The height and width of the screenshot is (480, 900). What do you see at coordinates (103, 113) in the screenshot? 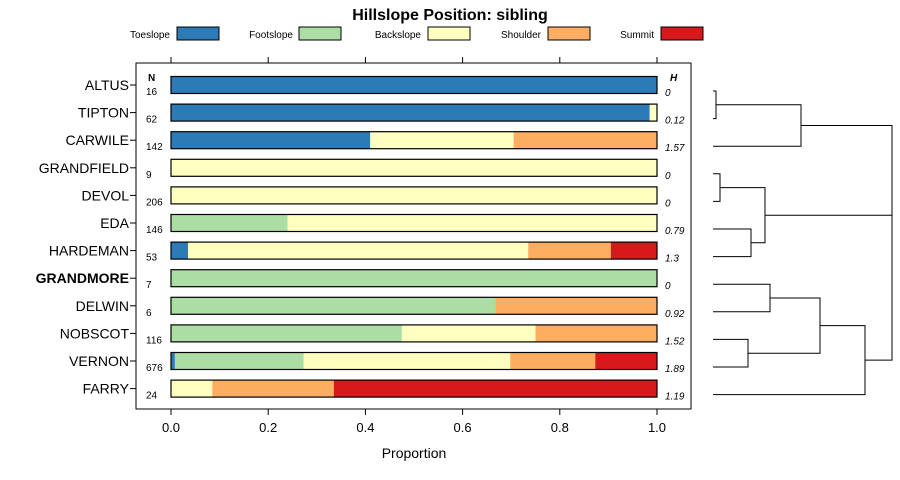
I see `category-label: TIPTON` at bounding box center [103, 113].